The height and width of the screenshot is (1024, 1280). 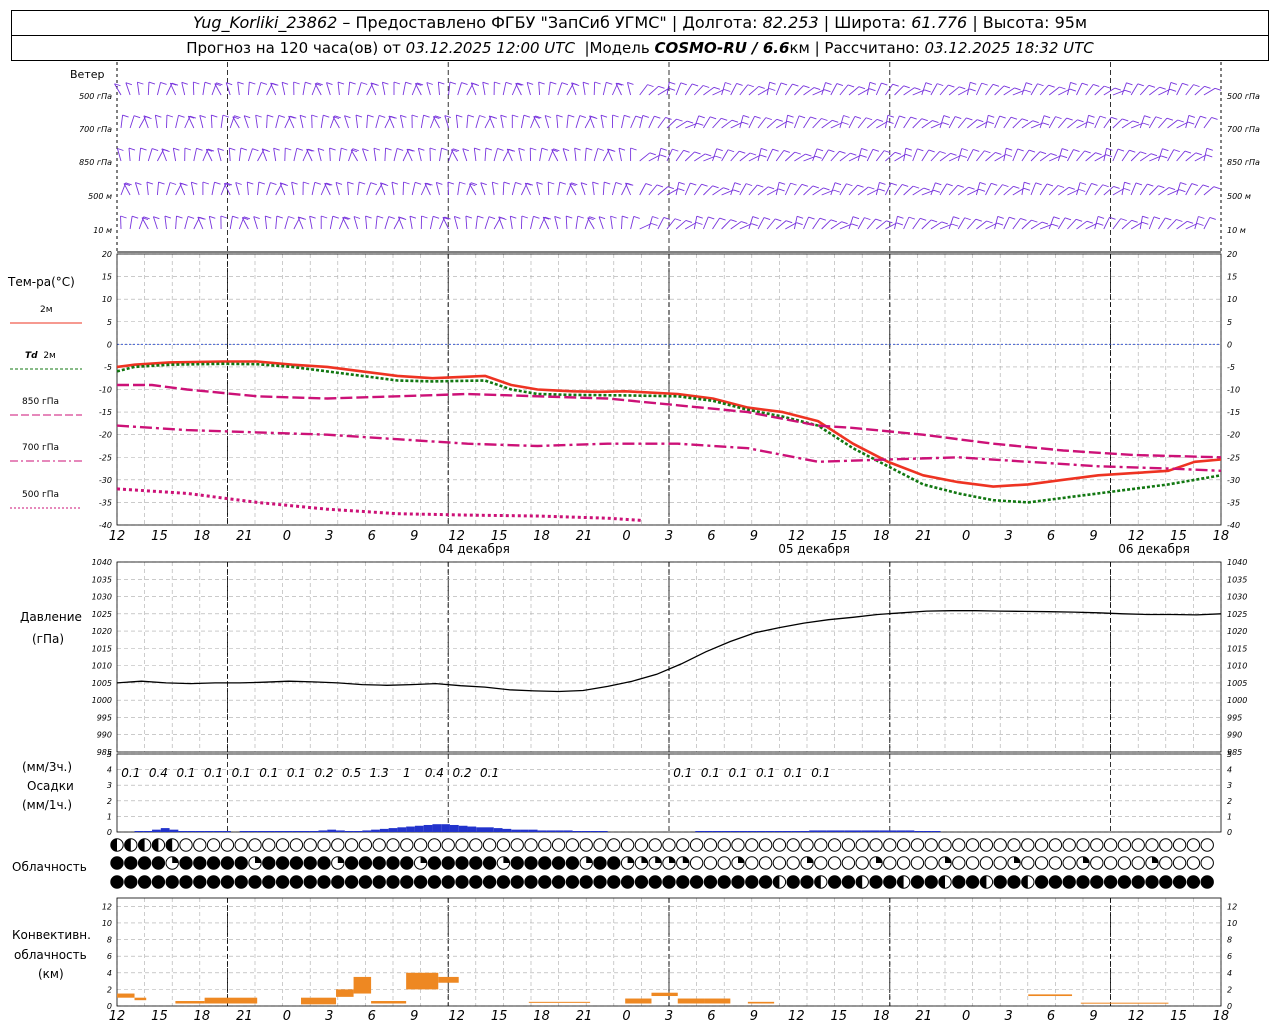 I want to click on temp-xtick: 6, so click(x=372, y=536).